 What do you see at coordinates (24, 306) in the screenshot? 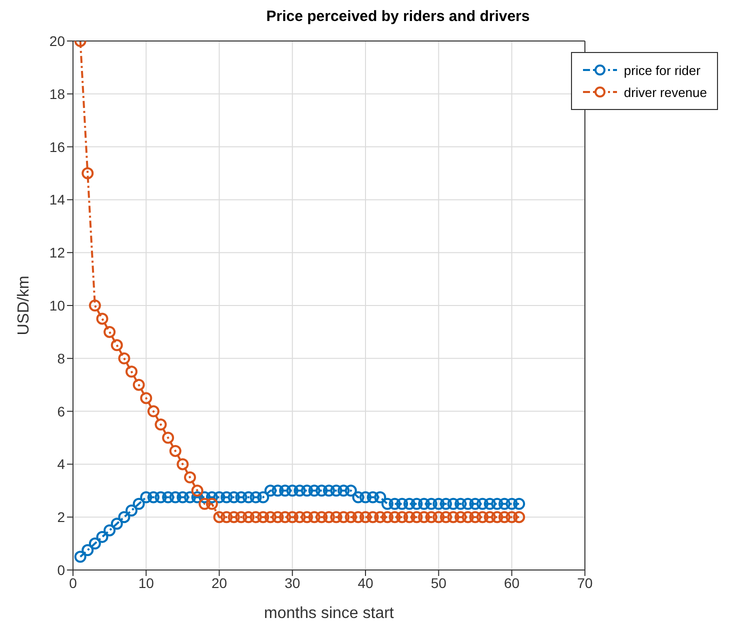
I see `y-axis-title: USD/km` at bounding box center [24, 306].